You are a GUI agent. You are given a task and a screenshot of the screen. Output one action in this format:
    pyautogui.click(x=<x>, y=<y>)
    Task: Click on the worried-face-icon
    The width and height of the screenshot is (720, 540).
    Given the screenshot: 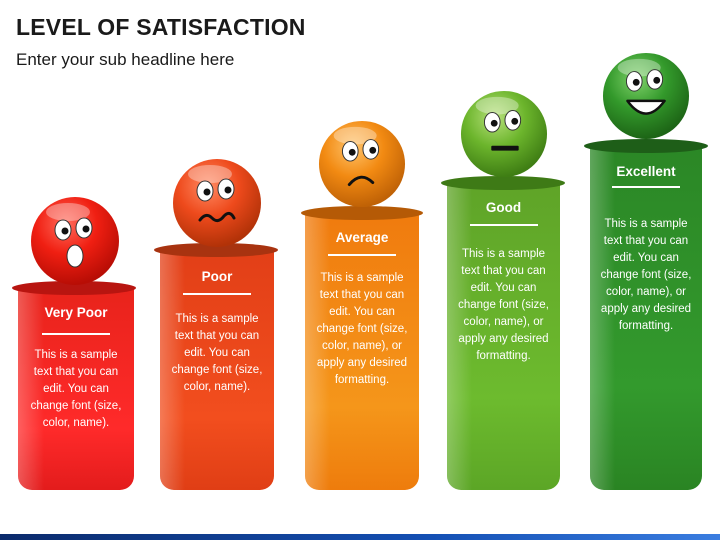 What is the action you would take?
    pyautogui.click(x=217, y=203)
    